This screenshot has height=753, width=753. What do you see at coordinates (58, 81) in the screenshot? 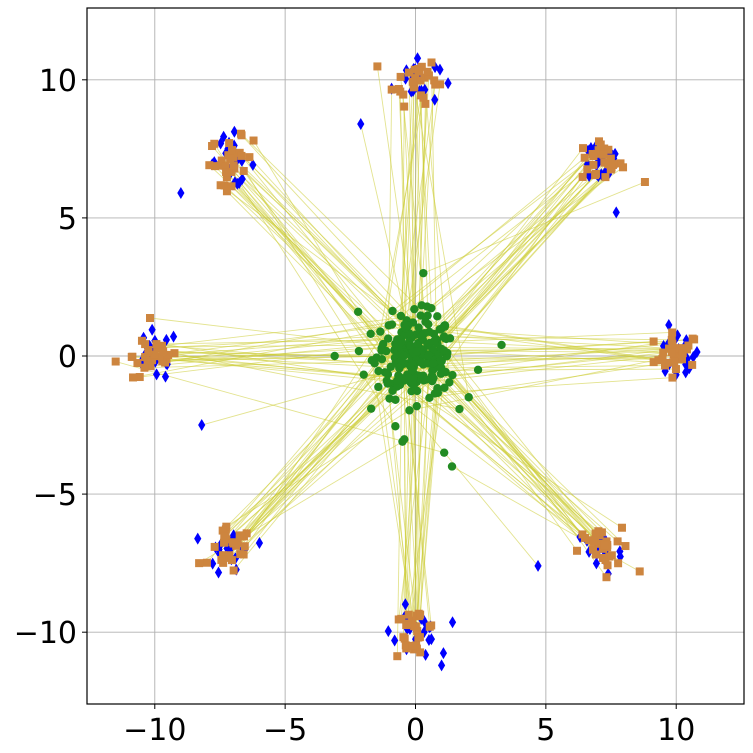
I see `y-tick-label: 10` at bounding box center [58, 81].